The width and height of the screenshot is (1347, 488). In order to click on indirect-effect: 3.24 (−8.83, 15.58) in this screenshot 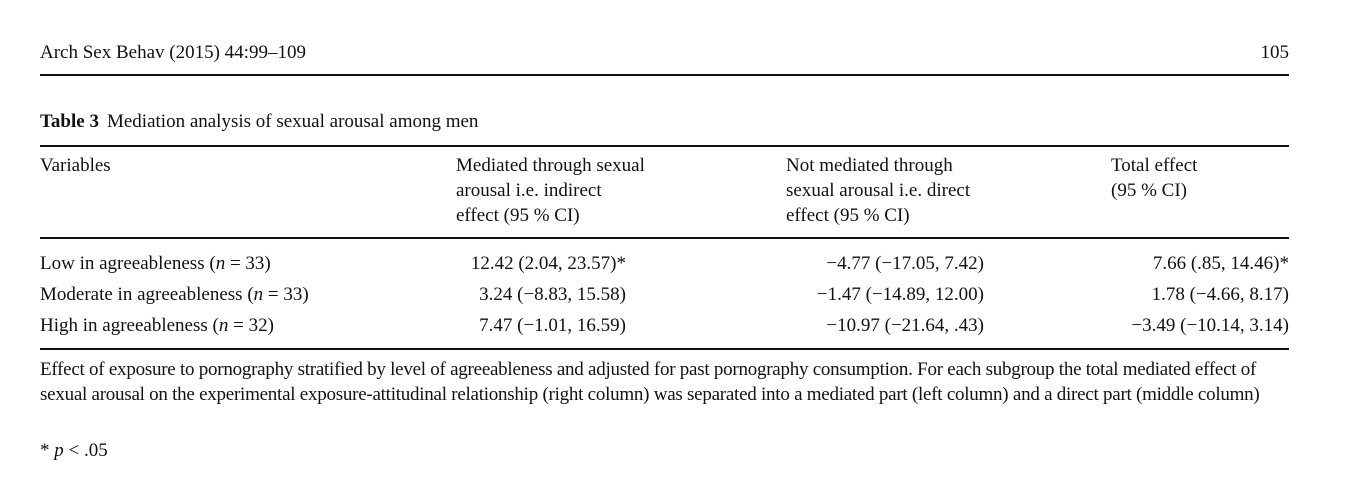, I will do `click(552, 294)`.